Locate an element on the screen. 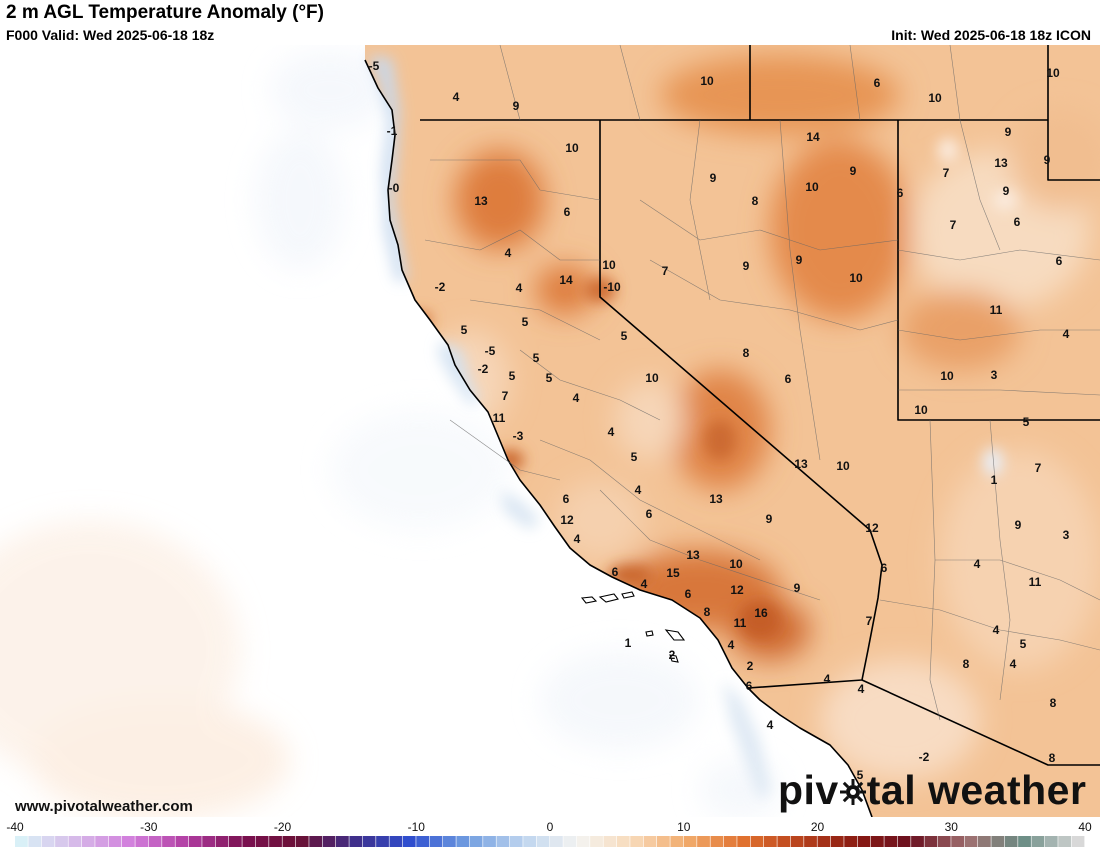  colorbar-tick-label: -40 is located at coordinates (15, 827).